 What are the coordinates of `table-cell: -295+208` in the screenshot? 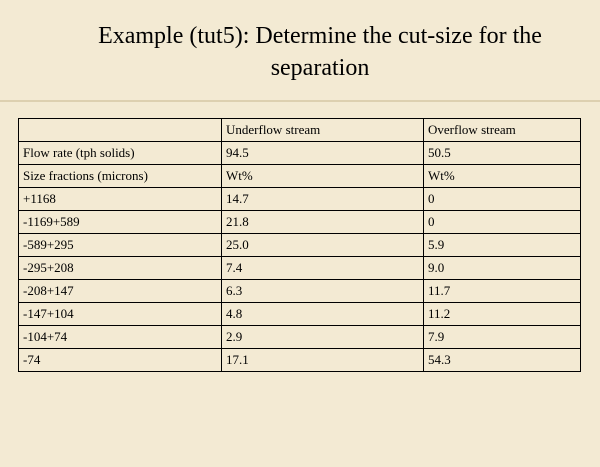 It's located at (120, 268).